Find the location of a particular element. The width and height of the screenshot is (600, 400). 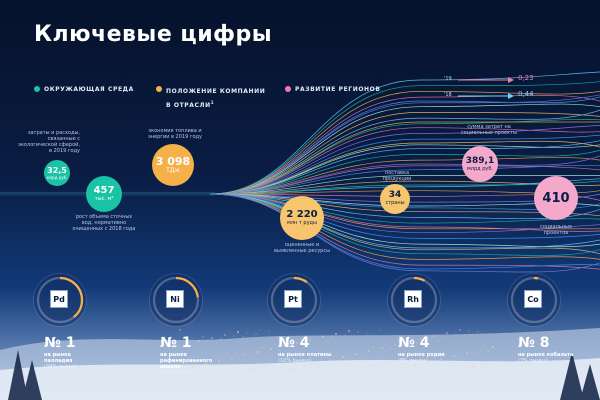

countries-circle: 34 страны is located at coordinates (395, 199).